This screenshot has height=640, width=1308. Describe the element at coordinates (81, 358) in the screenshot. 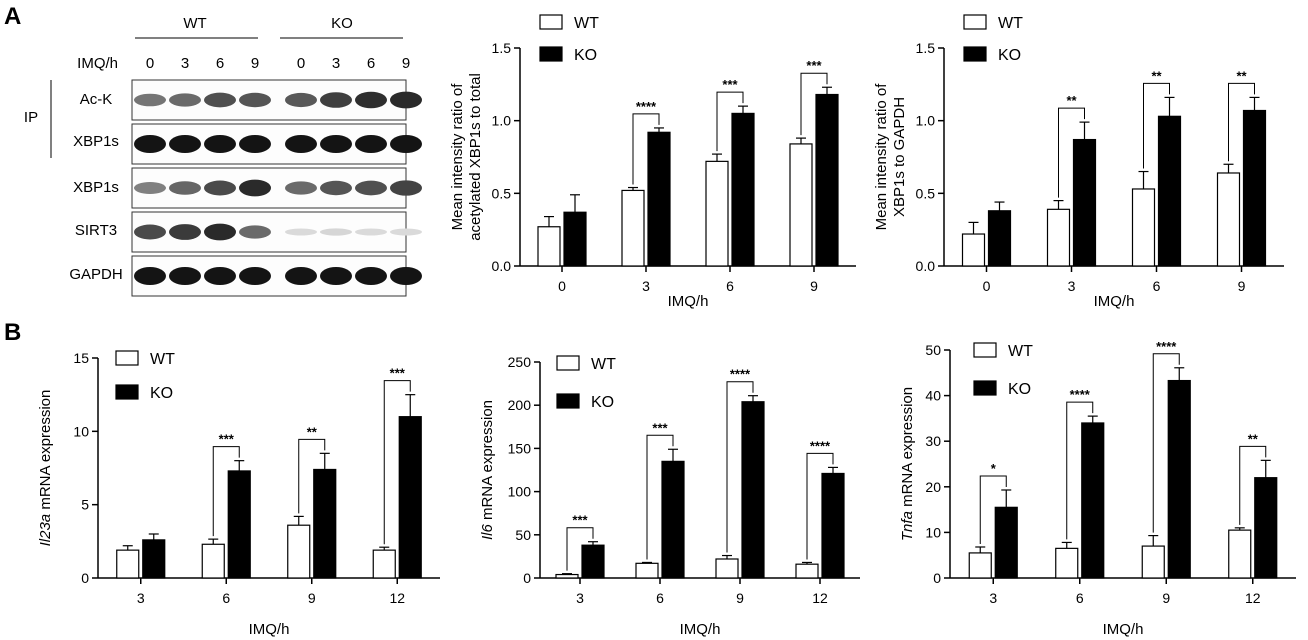

I see `y-tick-label: 15` at that location.